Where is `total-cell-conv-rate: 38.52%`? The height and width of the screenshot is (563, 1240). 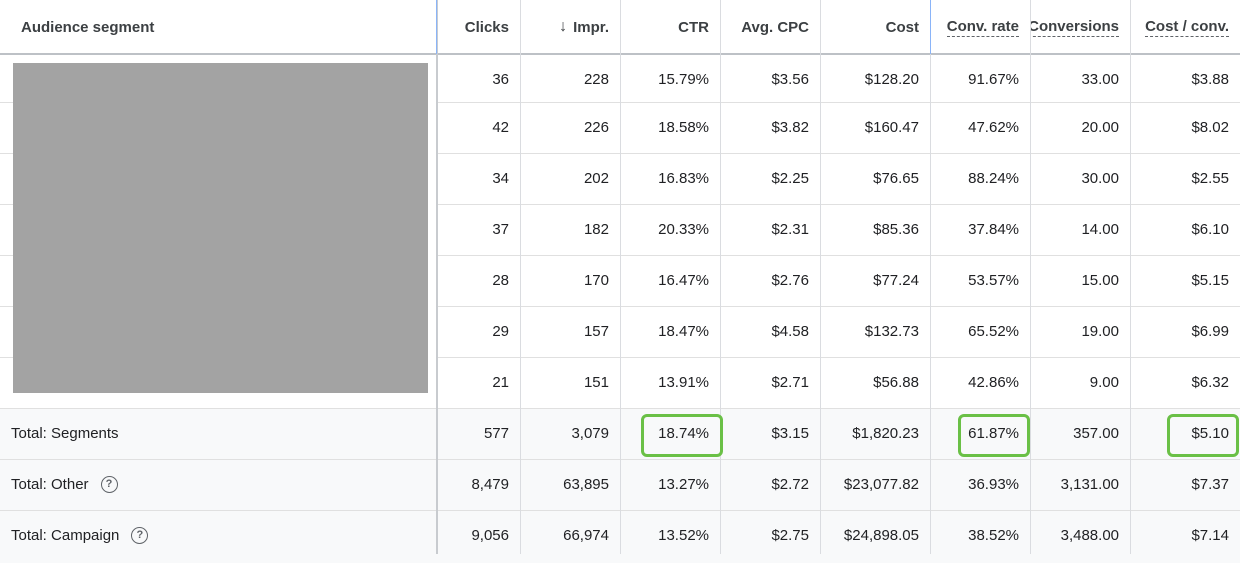 total-cell-conv-rate: 38.52% is located at coordinates (993, 535).